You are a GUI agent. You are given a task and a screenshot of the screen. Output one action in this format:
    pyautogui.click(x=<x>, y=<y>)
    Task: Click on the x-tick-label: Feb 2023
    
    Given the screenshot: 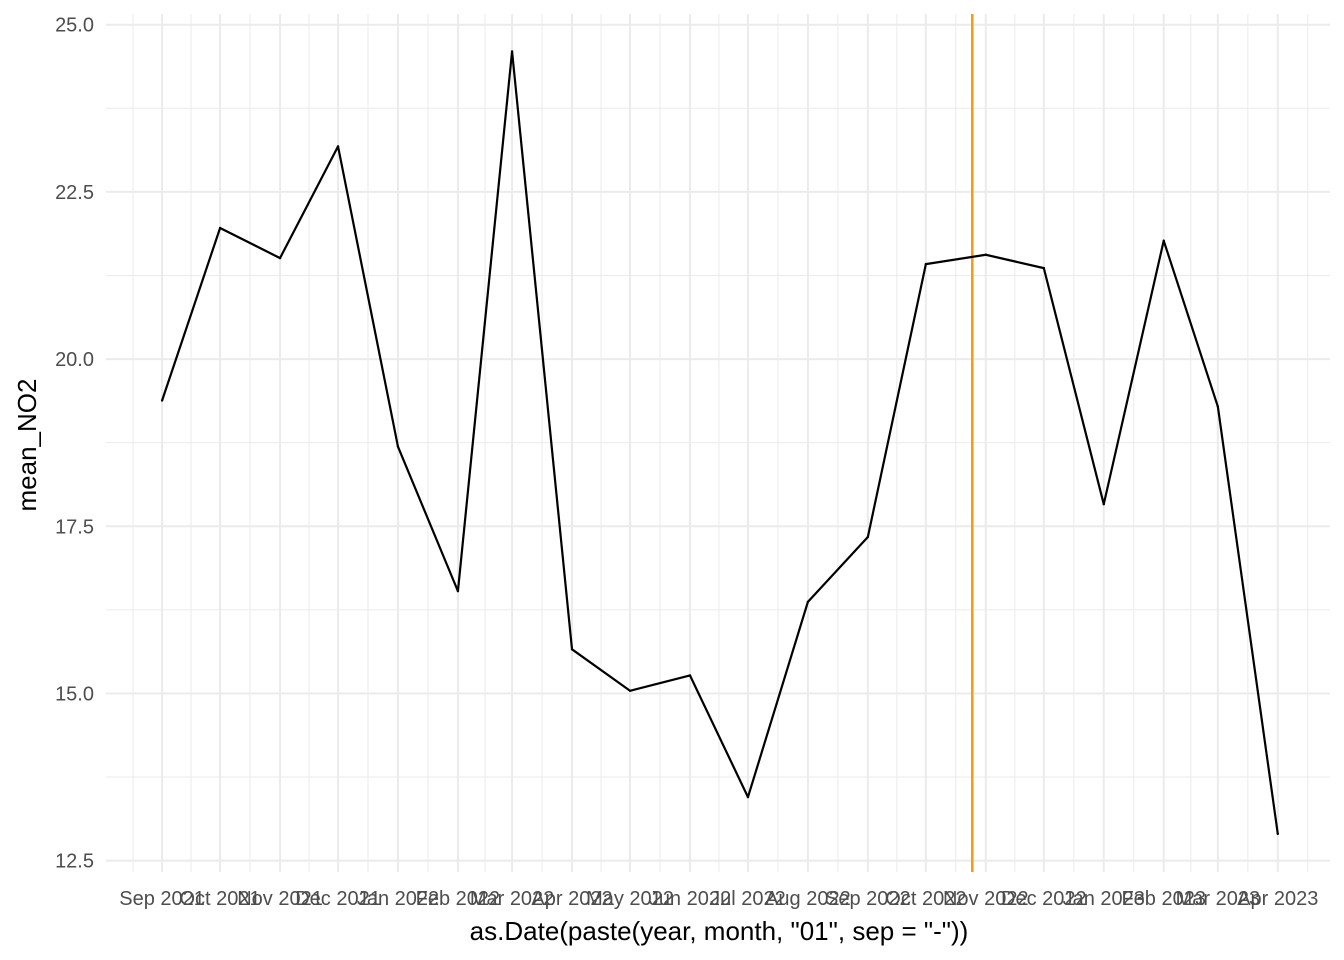 What is the action you would take?
    pyautogui.click(x=1163, y=899)
    